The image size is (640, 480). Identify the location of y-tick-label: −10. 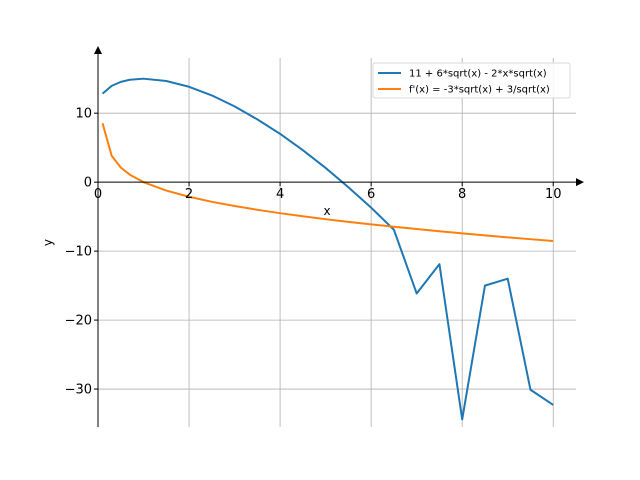
(78, 252).